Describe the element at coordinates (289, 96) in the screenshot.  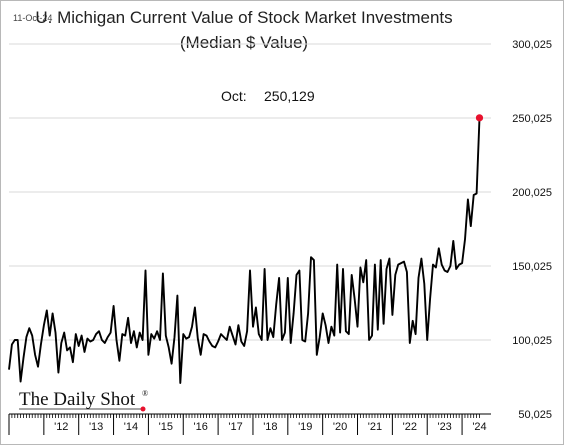
I see `latest-value: 250,129` at that location.